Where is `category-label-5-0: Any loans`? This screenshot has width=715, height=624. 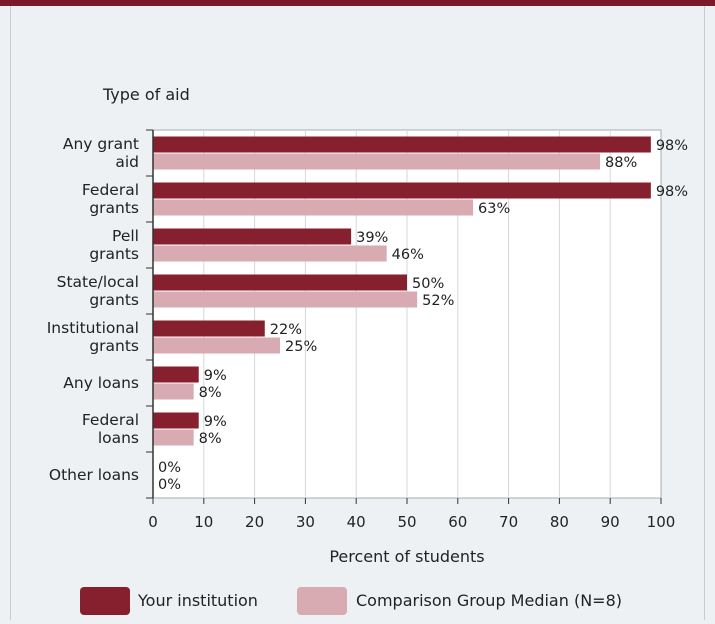
category-label-5-0: Any loans is located at coordinates (101, 383).